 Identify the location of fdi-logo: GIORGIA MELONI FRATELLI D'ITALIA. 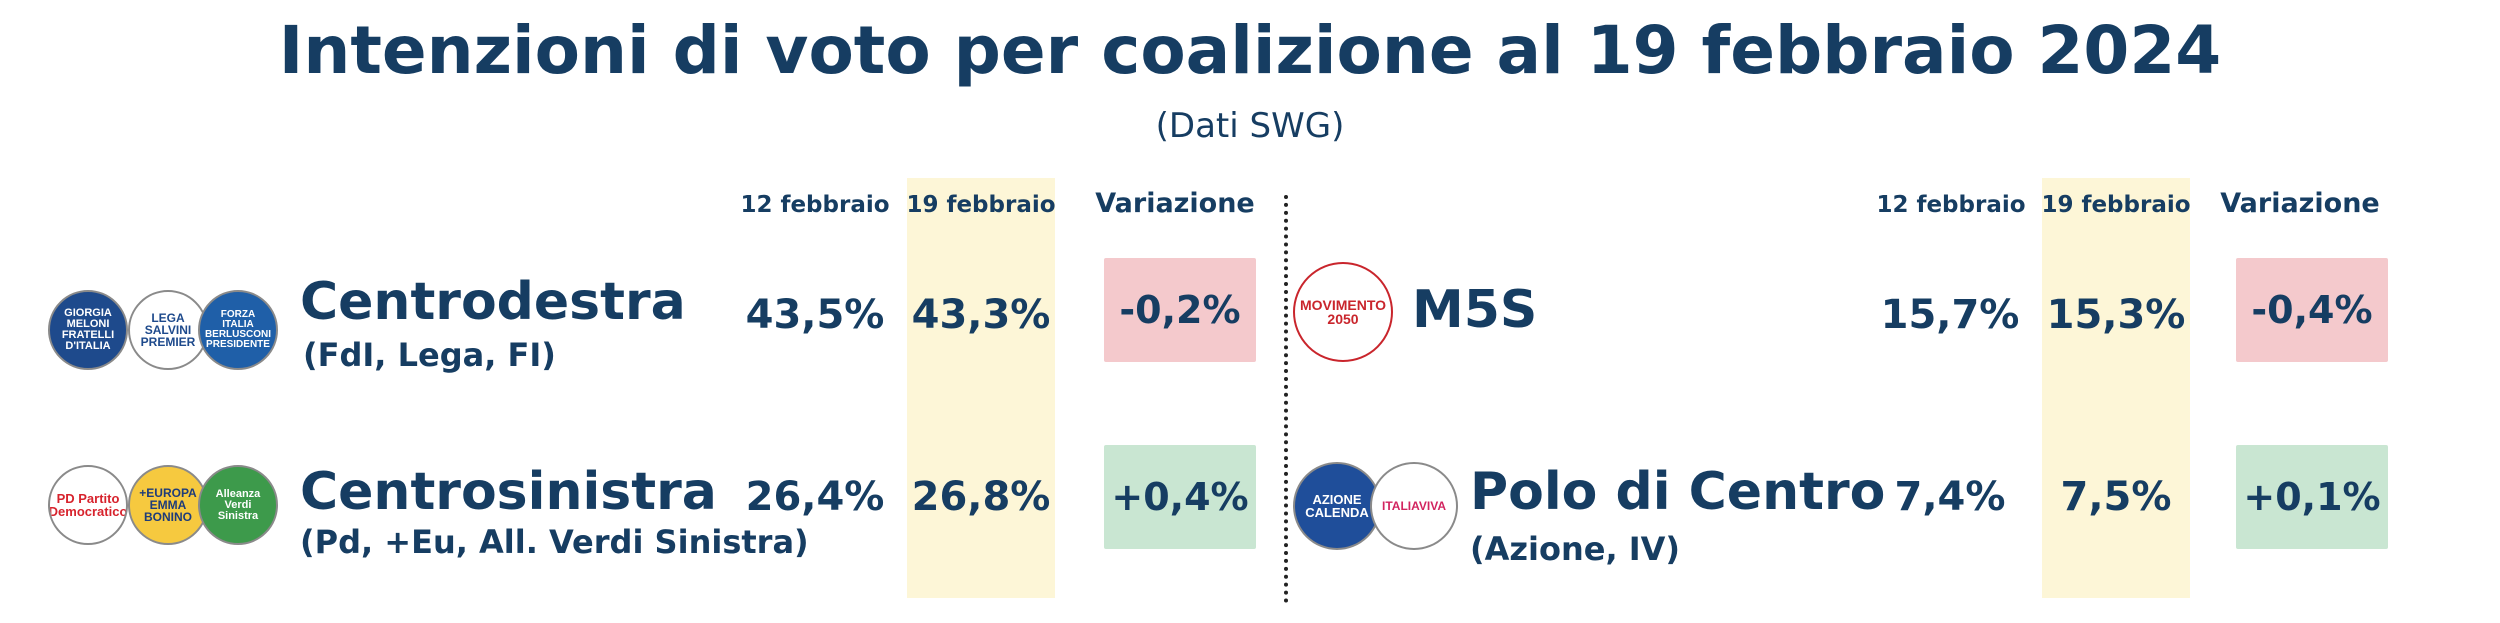
(88, 330).